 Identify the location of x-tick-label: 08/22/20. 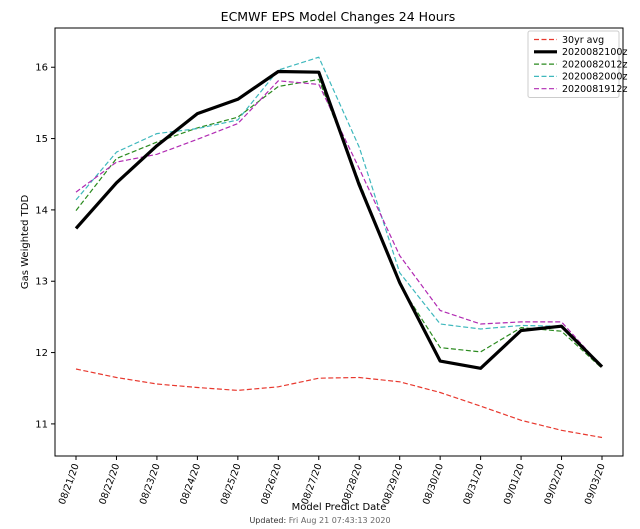
(109, 484).